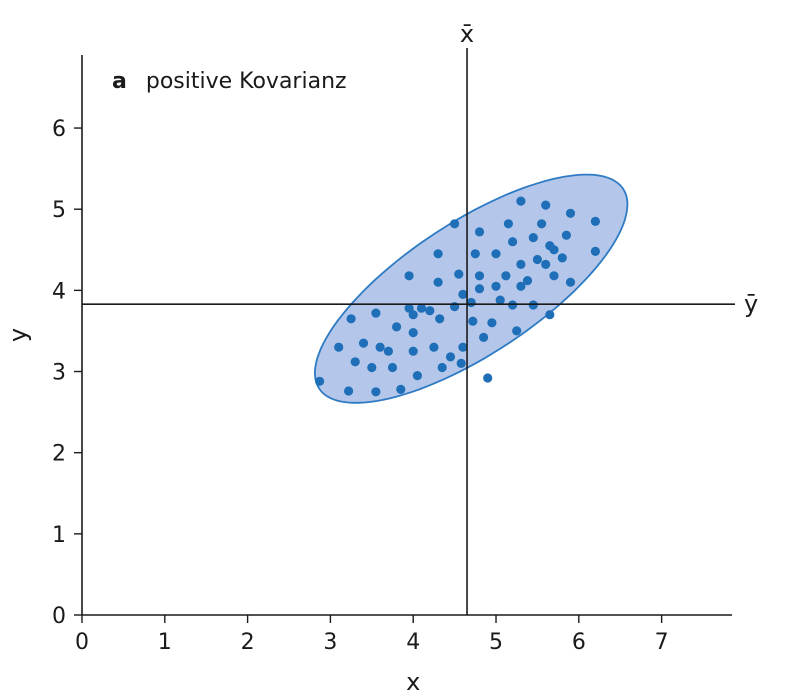  I want to click on x-tick-label: 2, so click(248, 642).